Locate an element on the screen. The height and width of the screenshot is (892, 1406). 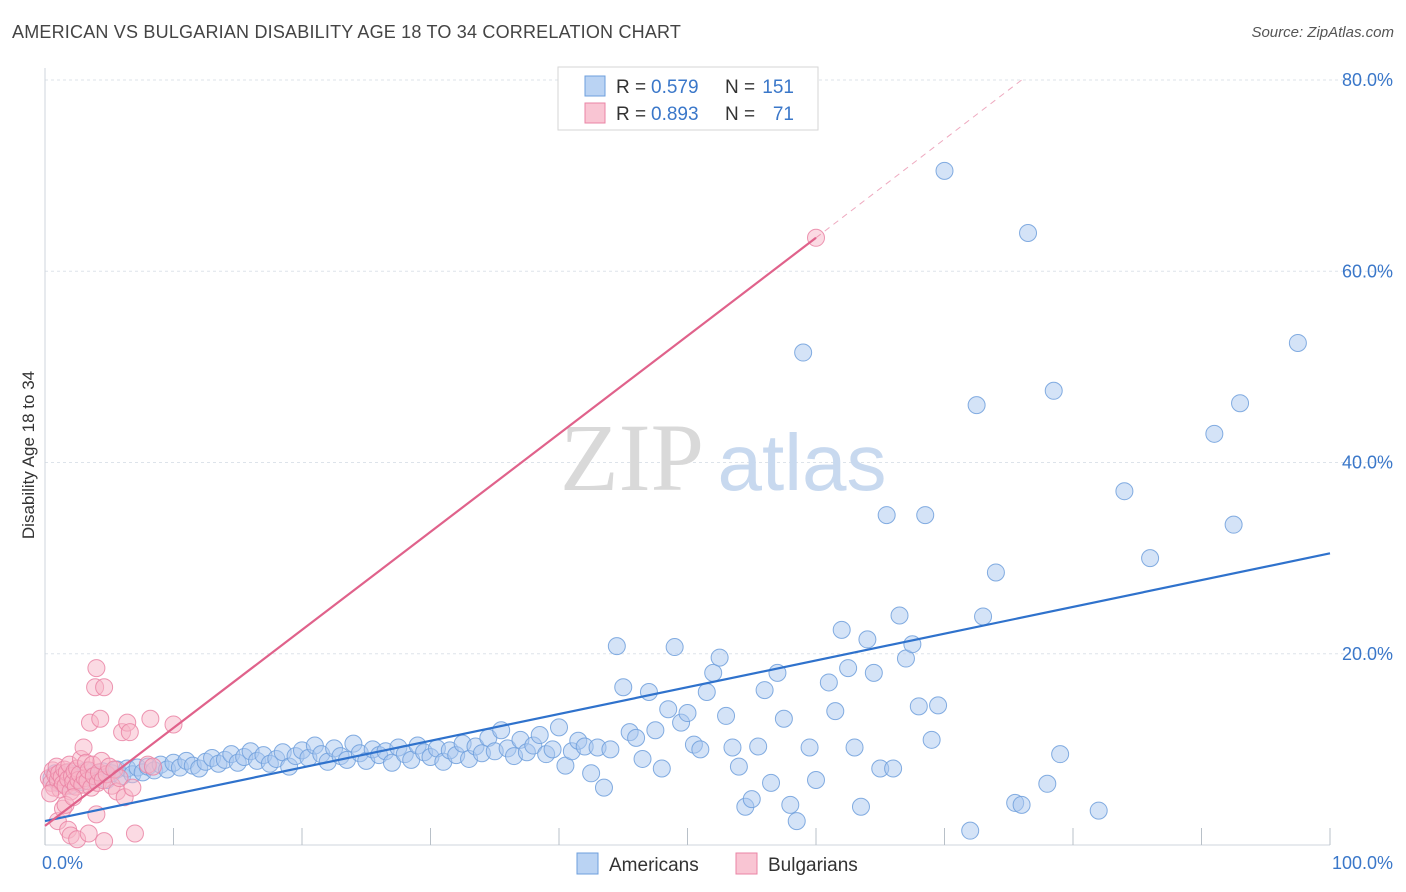
y-tick-label: 20.0% is located at coordinates (1367, 654).